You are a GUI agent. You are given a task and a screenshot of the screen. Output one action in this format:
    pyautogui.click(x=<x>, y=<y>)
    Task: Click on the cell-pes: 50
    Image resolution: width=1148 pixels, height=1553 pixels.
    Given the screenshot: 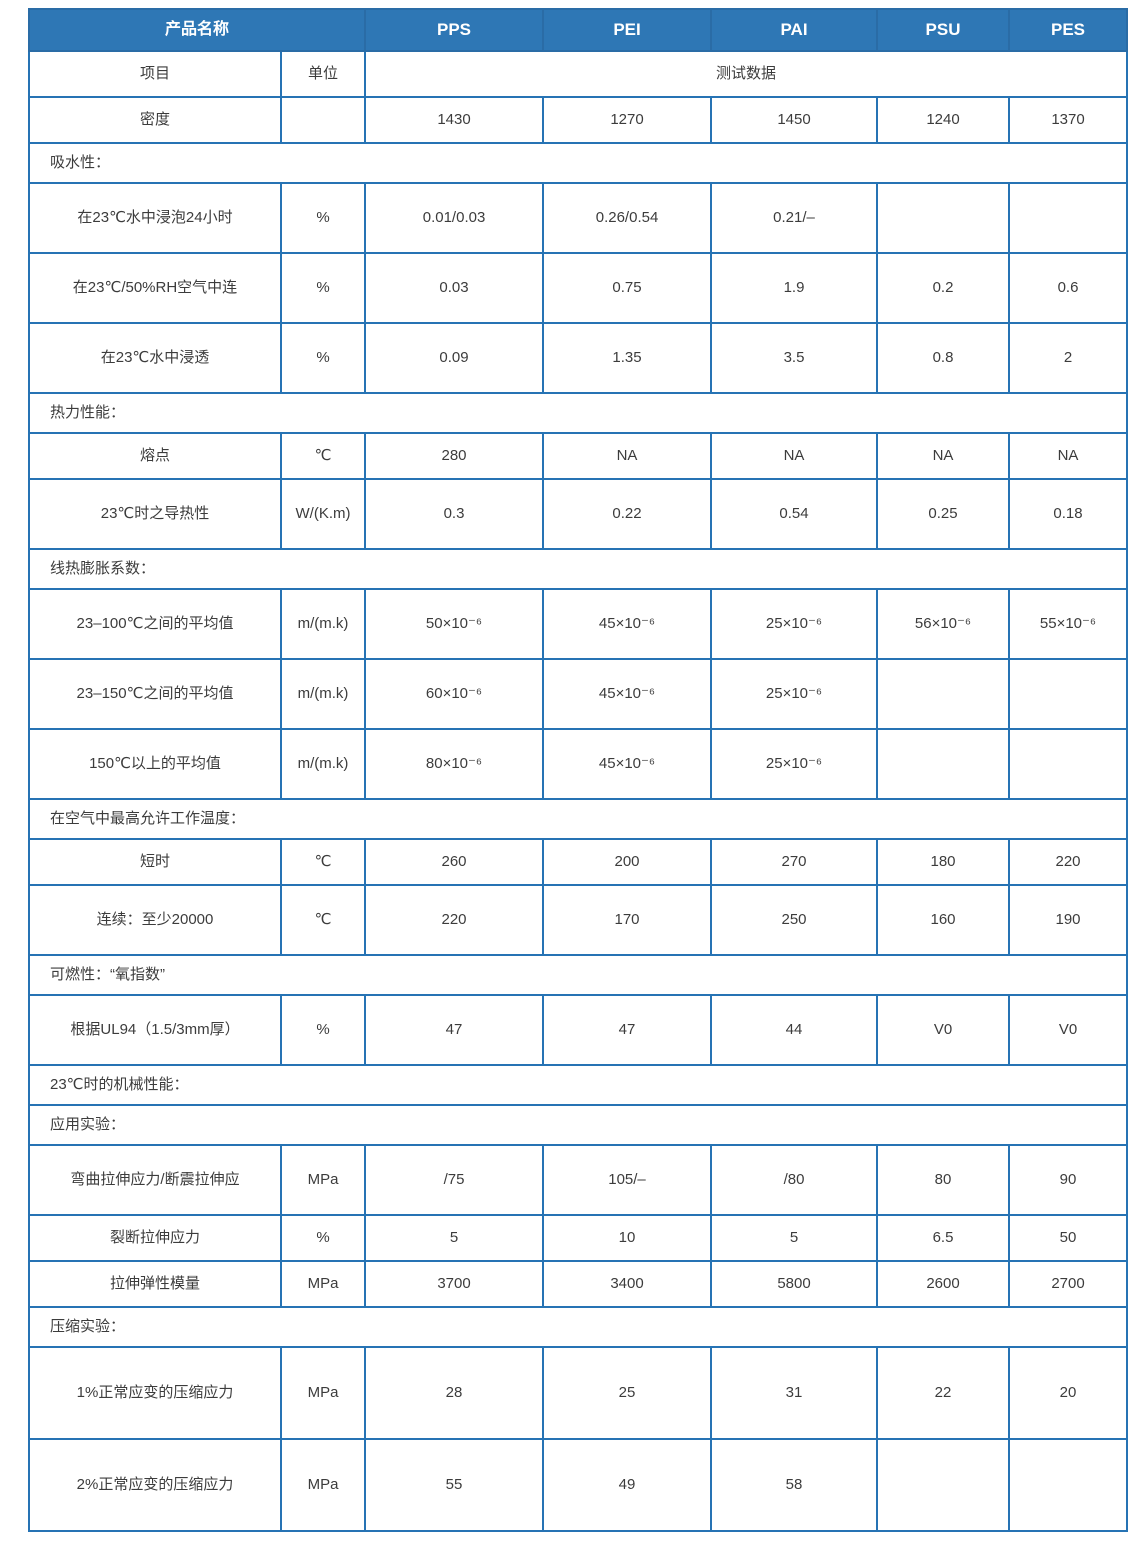 What is the action you would take?
    pyautogui.click(x=1068, y=1238)
    